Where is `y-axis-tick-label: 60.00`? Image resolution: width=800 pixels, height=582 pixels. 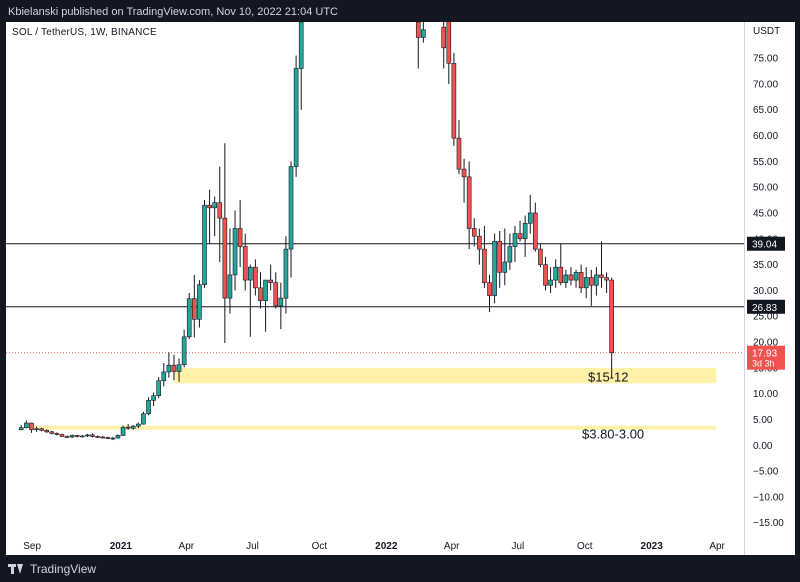 y-axis-tick-label: 60.00 is located at coordinates (765, 136).